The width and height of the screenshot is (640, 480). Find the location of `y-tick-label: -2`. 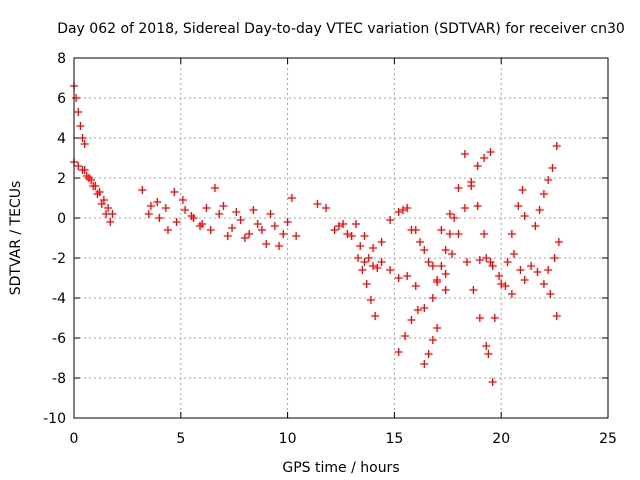

y-tick-label: -2 is located at coordinates (59, 259).